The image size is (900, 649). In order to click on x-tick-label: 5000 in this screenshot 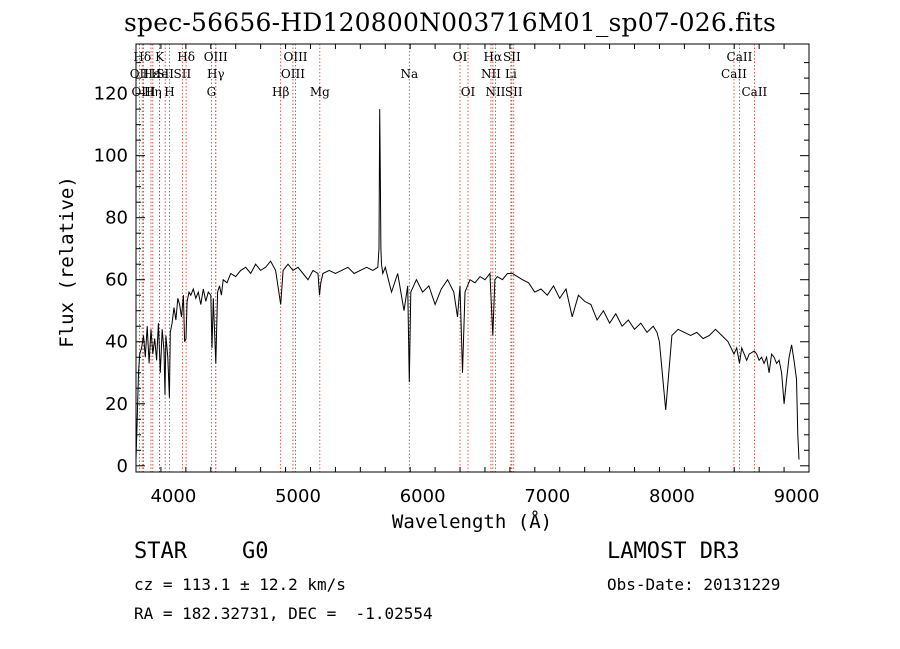, I will do `click(298, 496)`.